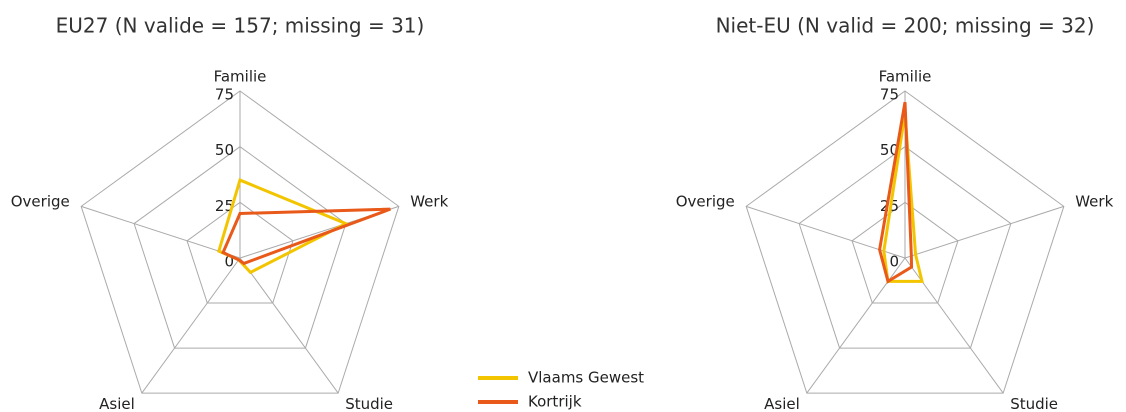 The height and width of the screenshot is (412, 1126). Describe the element at coordinates (905, 26) in the screenshot. I see `chart-title: Niet-EU (N valid = 200; missing = 32)` at that location.